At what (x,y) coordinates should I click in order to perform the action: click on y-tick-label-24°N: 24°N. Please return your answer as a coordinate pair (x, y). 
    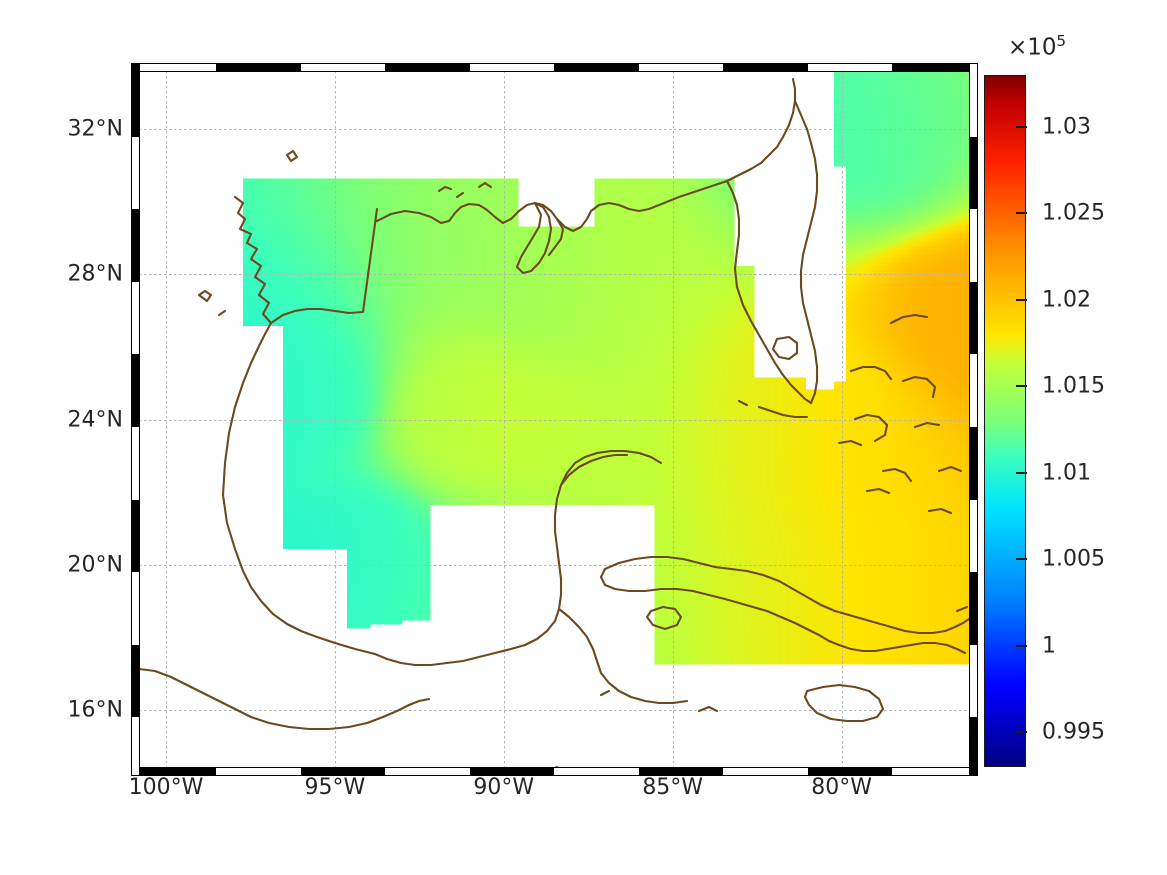
    Looking at the image, I should click on (95, 419).